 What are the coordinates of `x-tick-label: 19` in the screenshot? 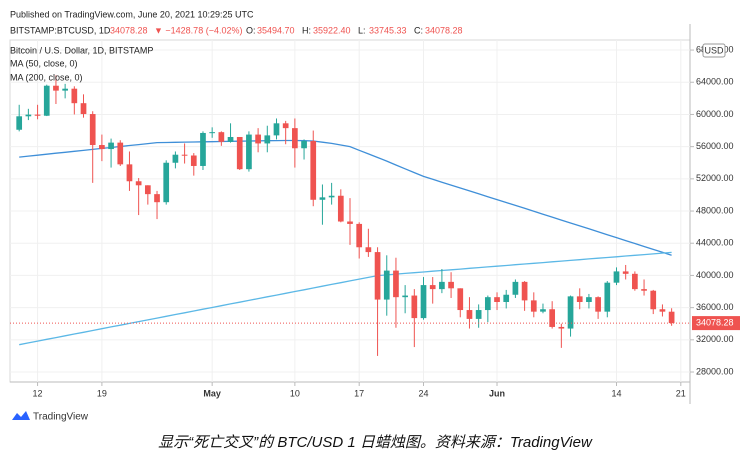 It's located at (102, 393).